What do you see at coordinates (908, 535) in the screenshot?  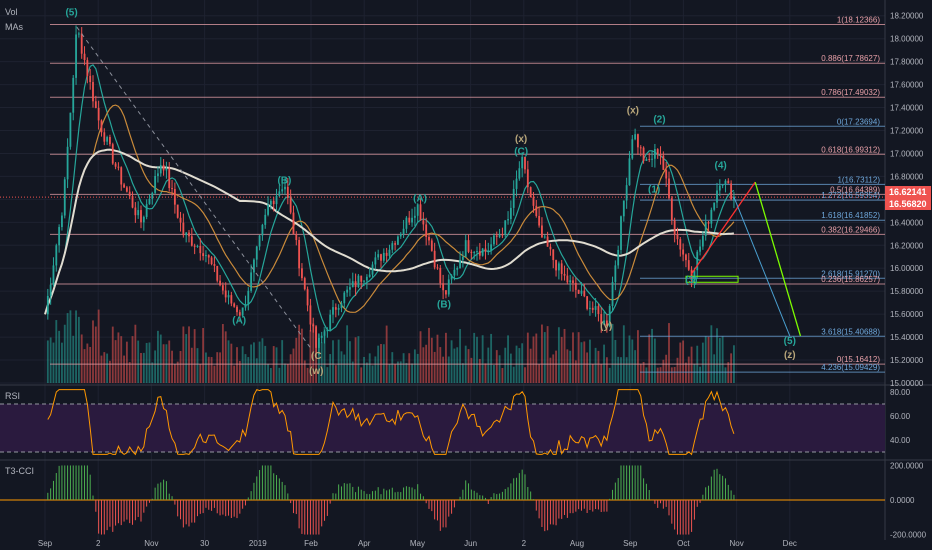 I see `cci-axis-tick: -200.0000` at bounding box center [908, 535].